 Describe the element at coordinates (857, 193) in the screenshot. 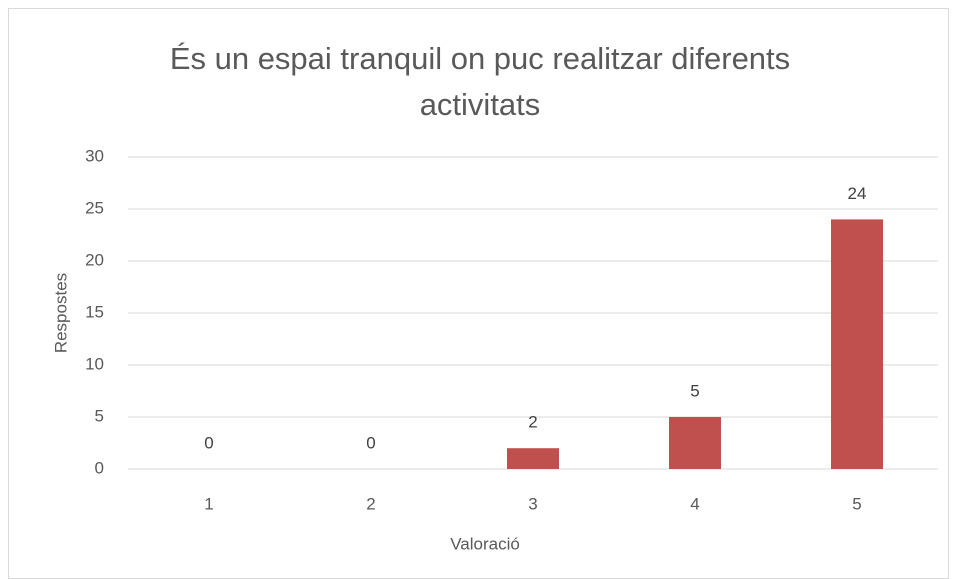

I see `data-label: 24` at that location.